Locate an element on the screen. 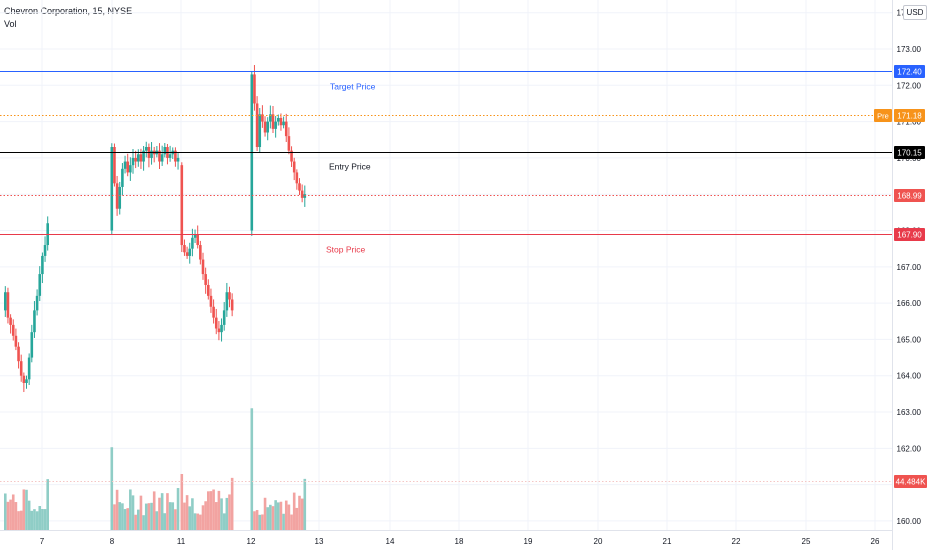 Image resolution: width=932 pixels, height=550 pixels. volume-badge is located at coordinates (910, 481).